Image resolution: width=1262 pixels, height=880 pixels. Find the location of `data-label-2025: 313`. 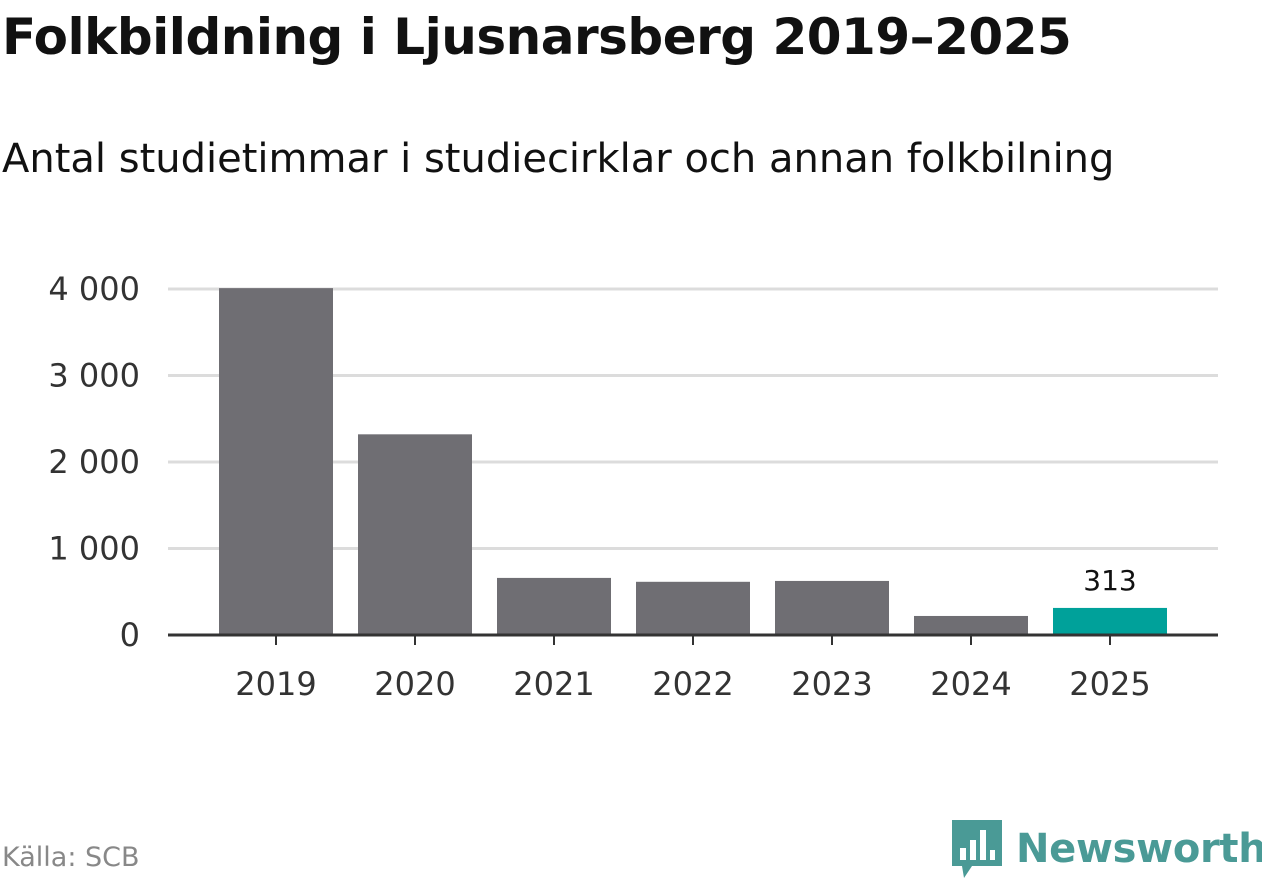

data-label-2025: 313 is located at coordinates (1109, 580).